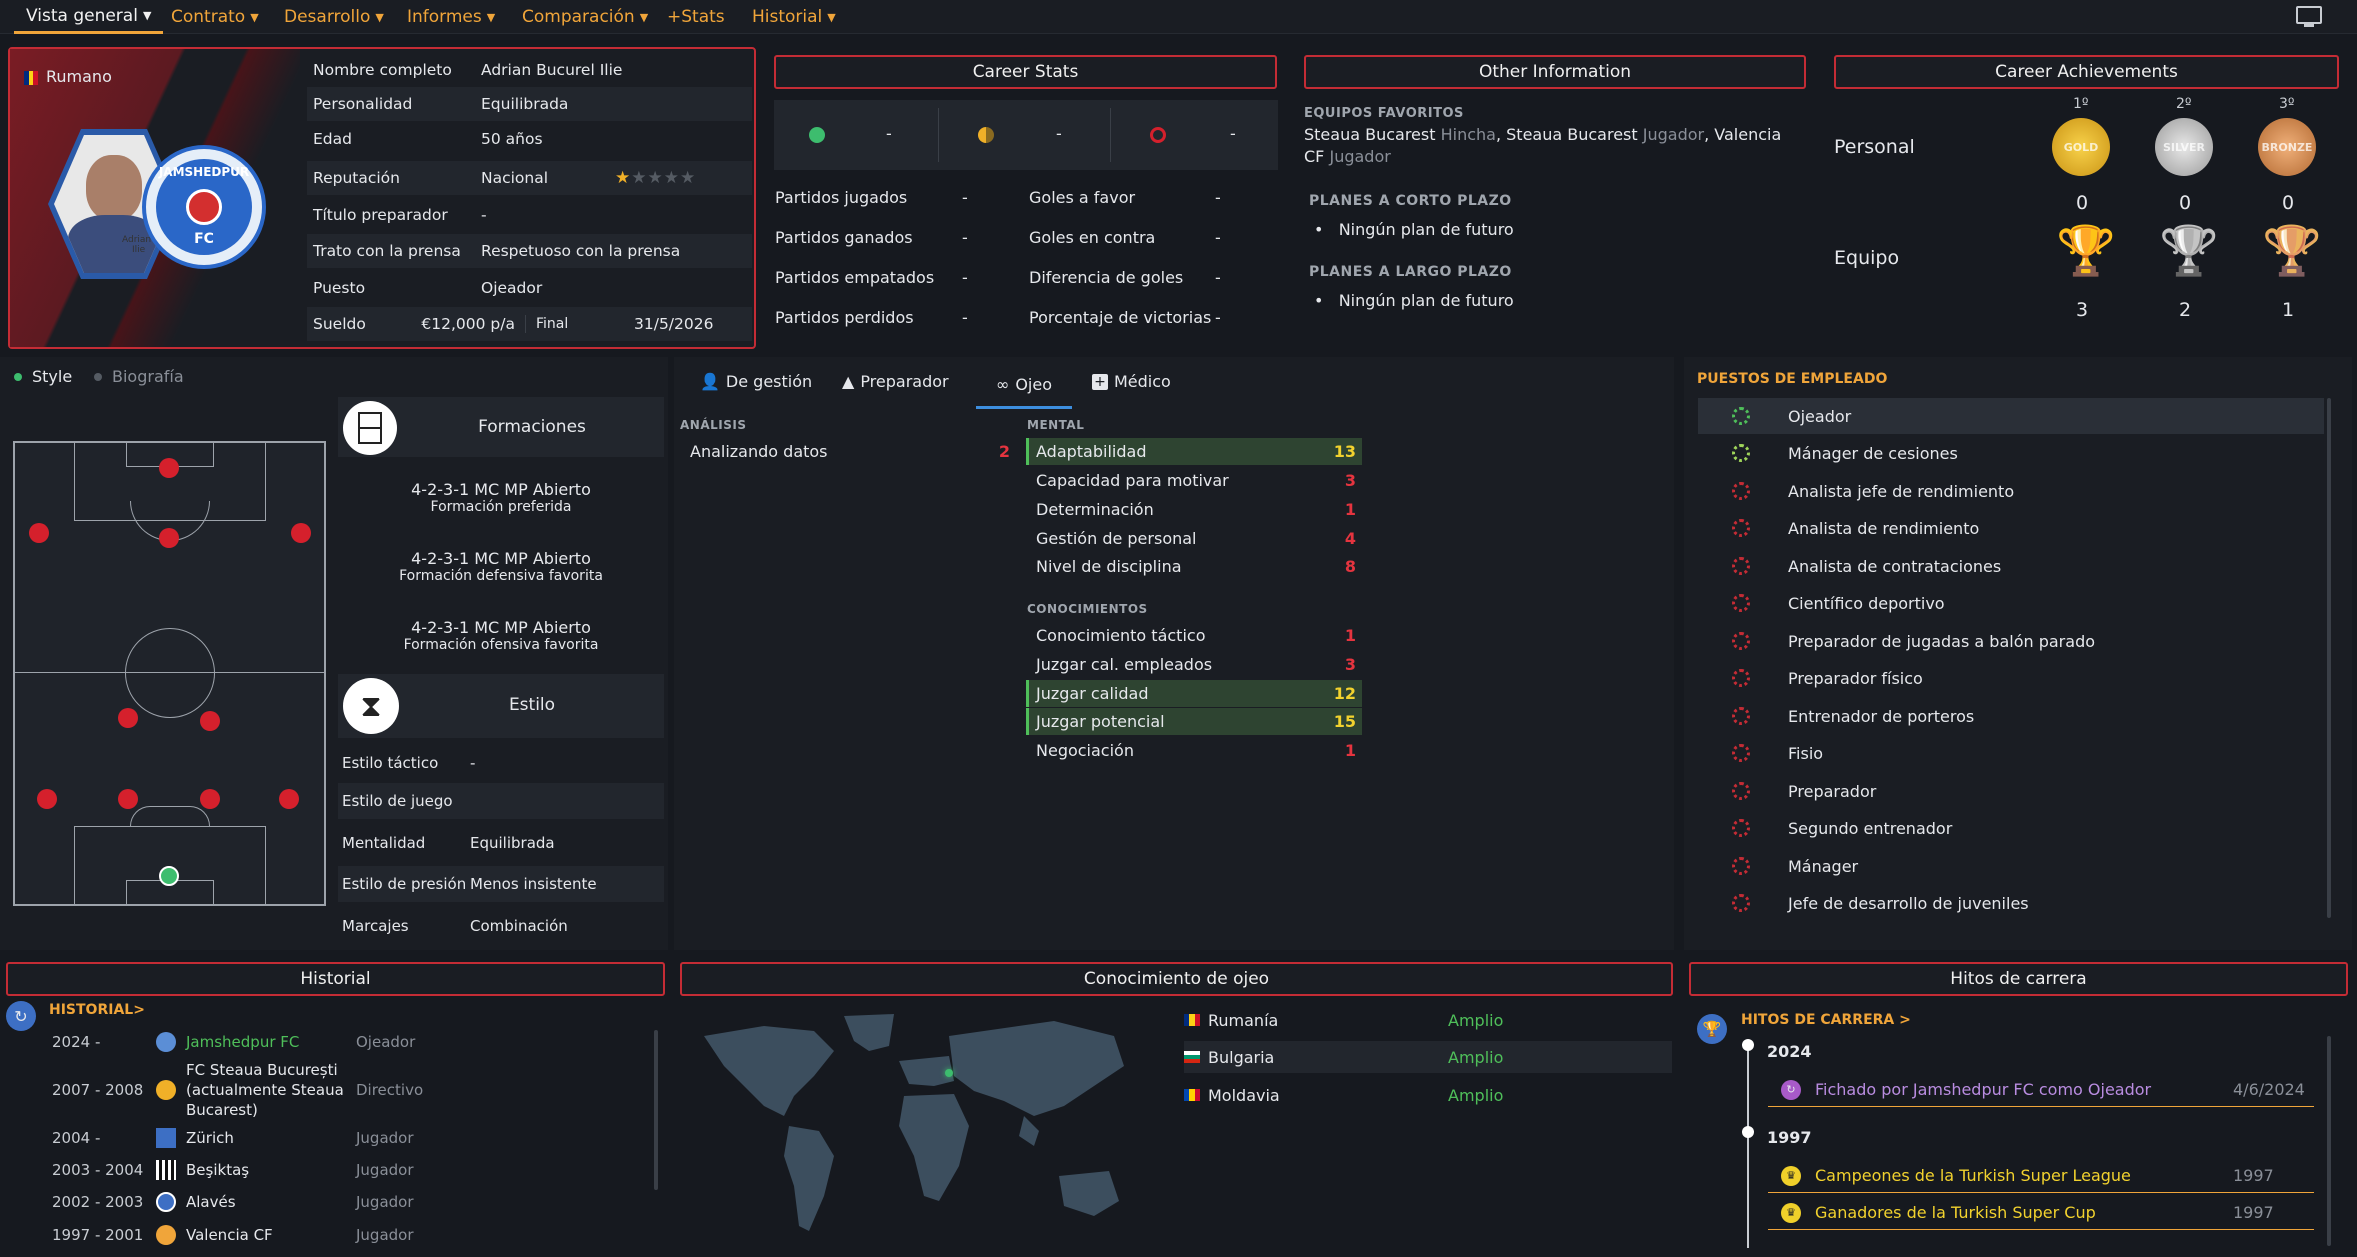  I want to click on info-value: Adrian Bucurel Ilie, so click(552, 70).